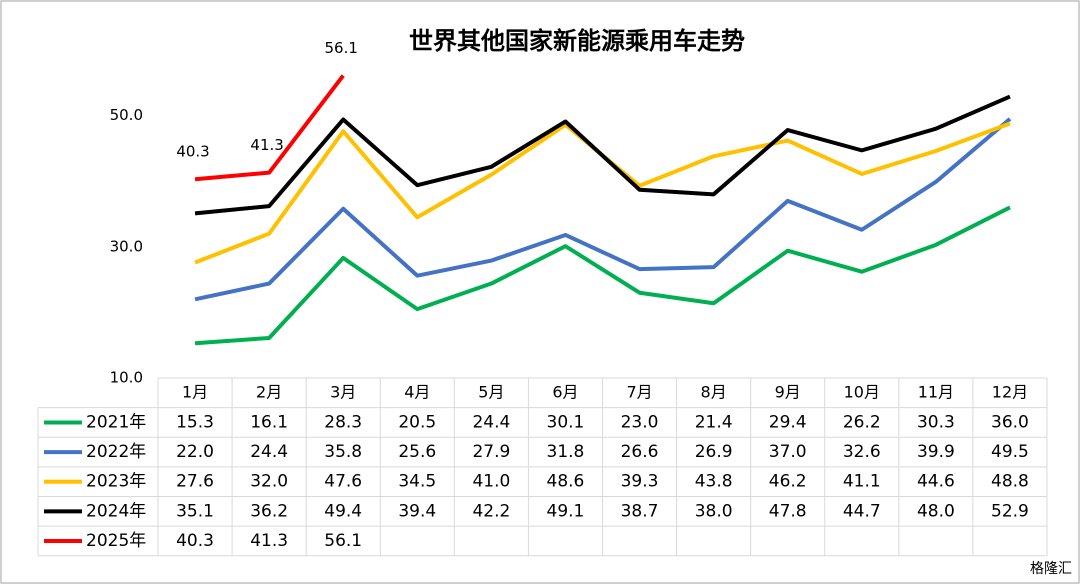 The height and width of the screenshot is (584, 1080). What do you see at coordinates (341, 48) in the screenshot?
I see `data-label: 56.1` at bounding box center [341, 48].